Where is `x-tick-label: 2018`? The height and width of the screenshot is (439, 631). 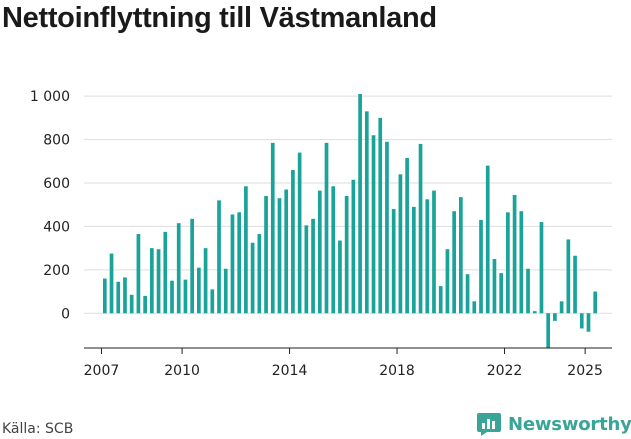
x-tick-label: 2018 is located at coordinates (397, 371).